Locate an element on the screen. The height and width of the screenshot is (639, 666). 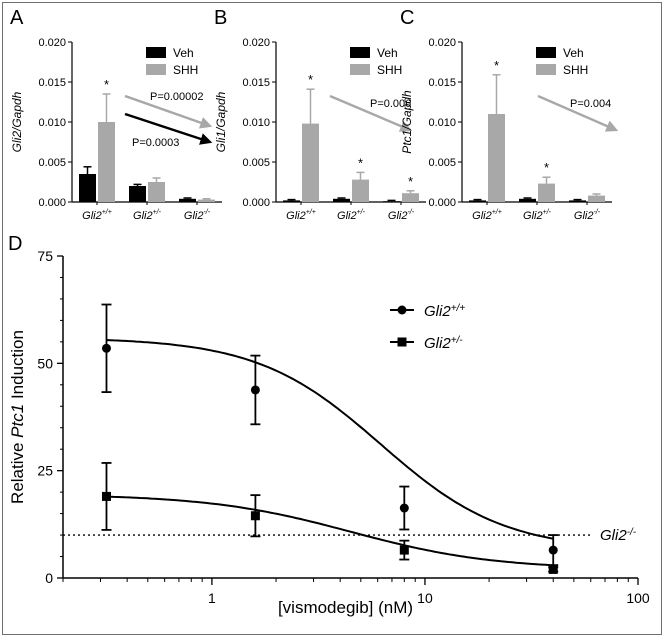
legend-label: Gli2+/+ is located at coordinates (444, 311).